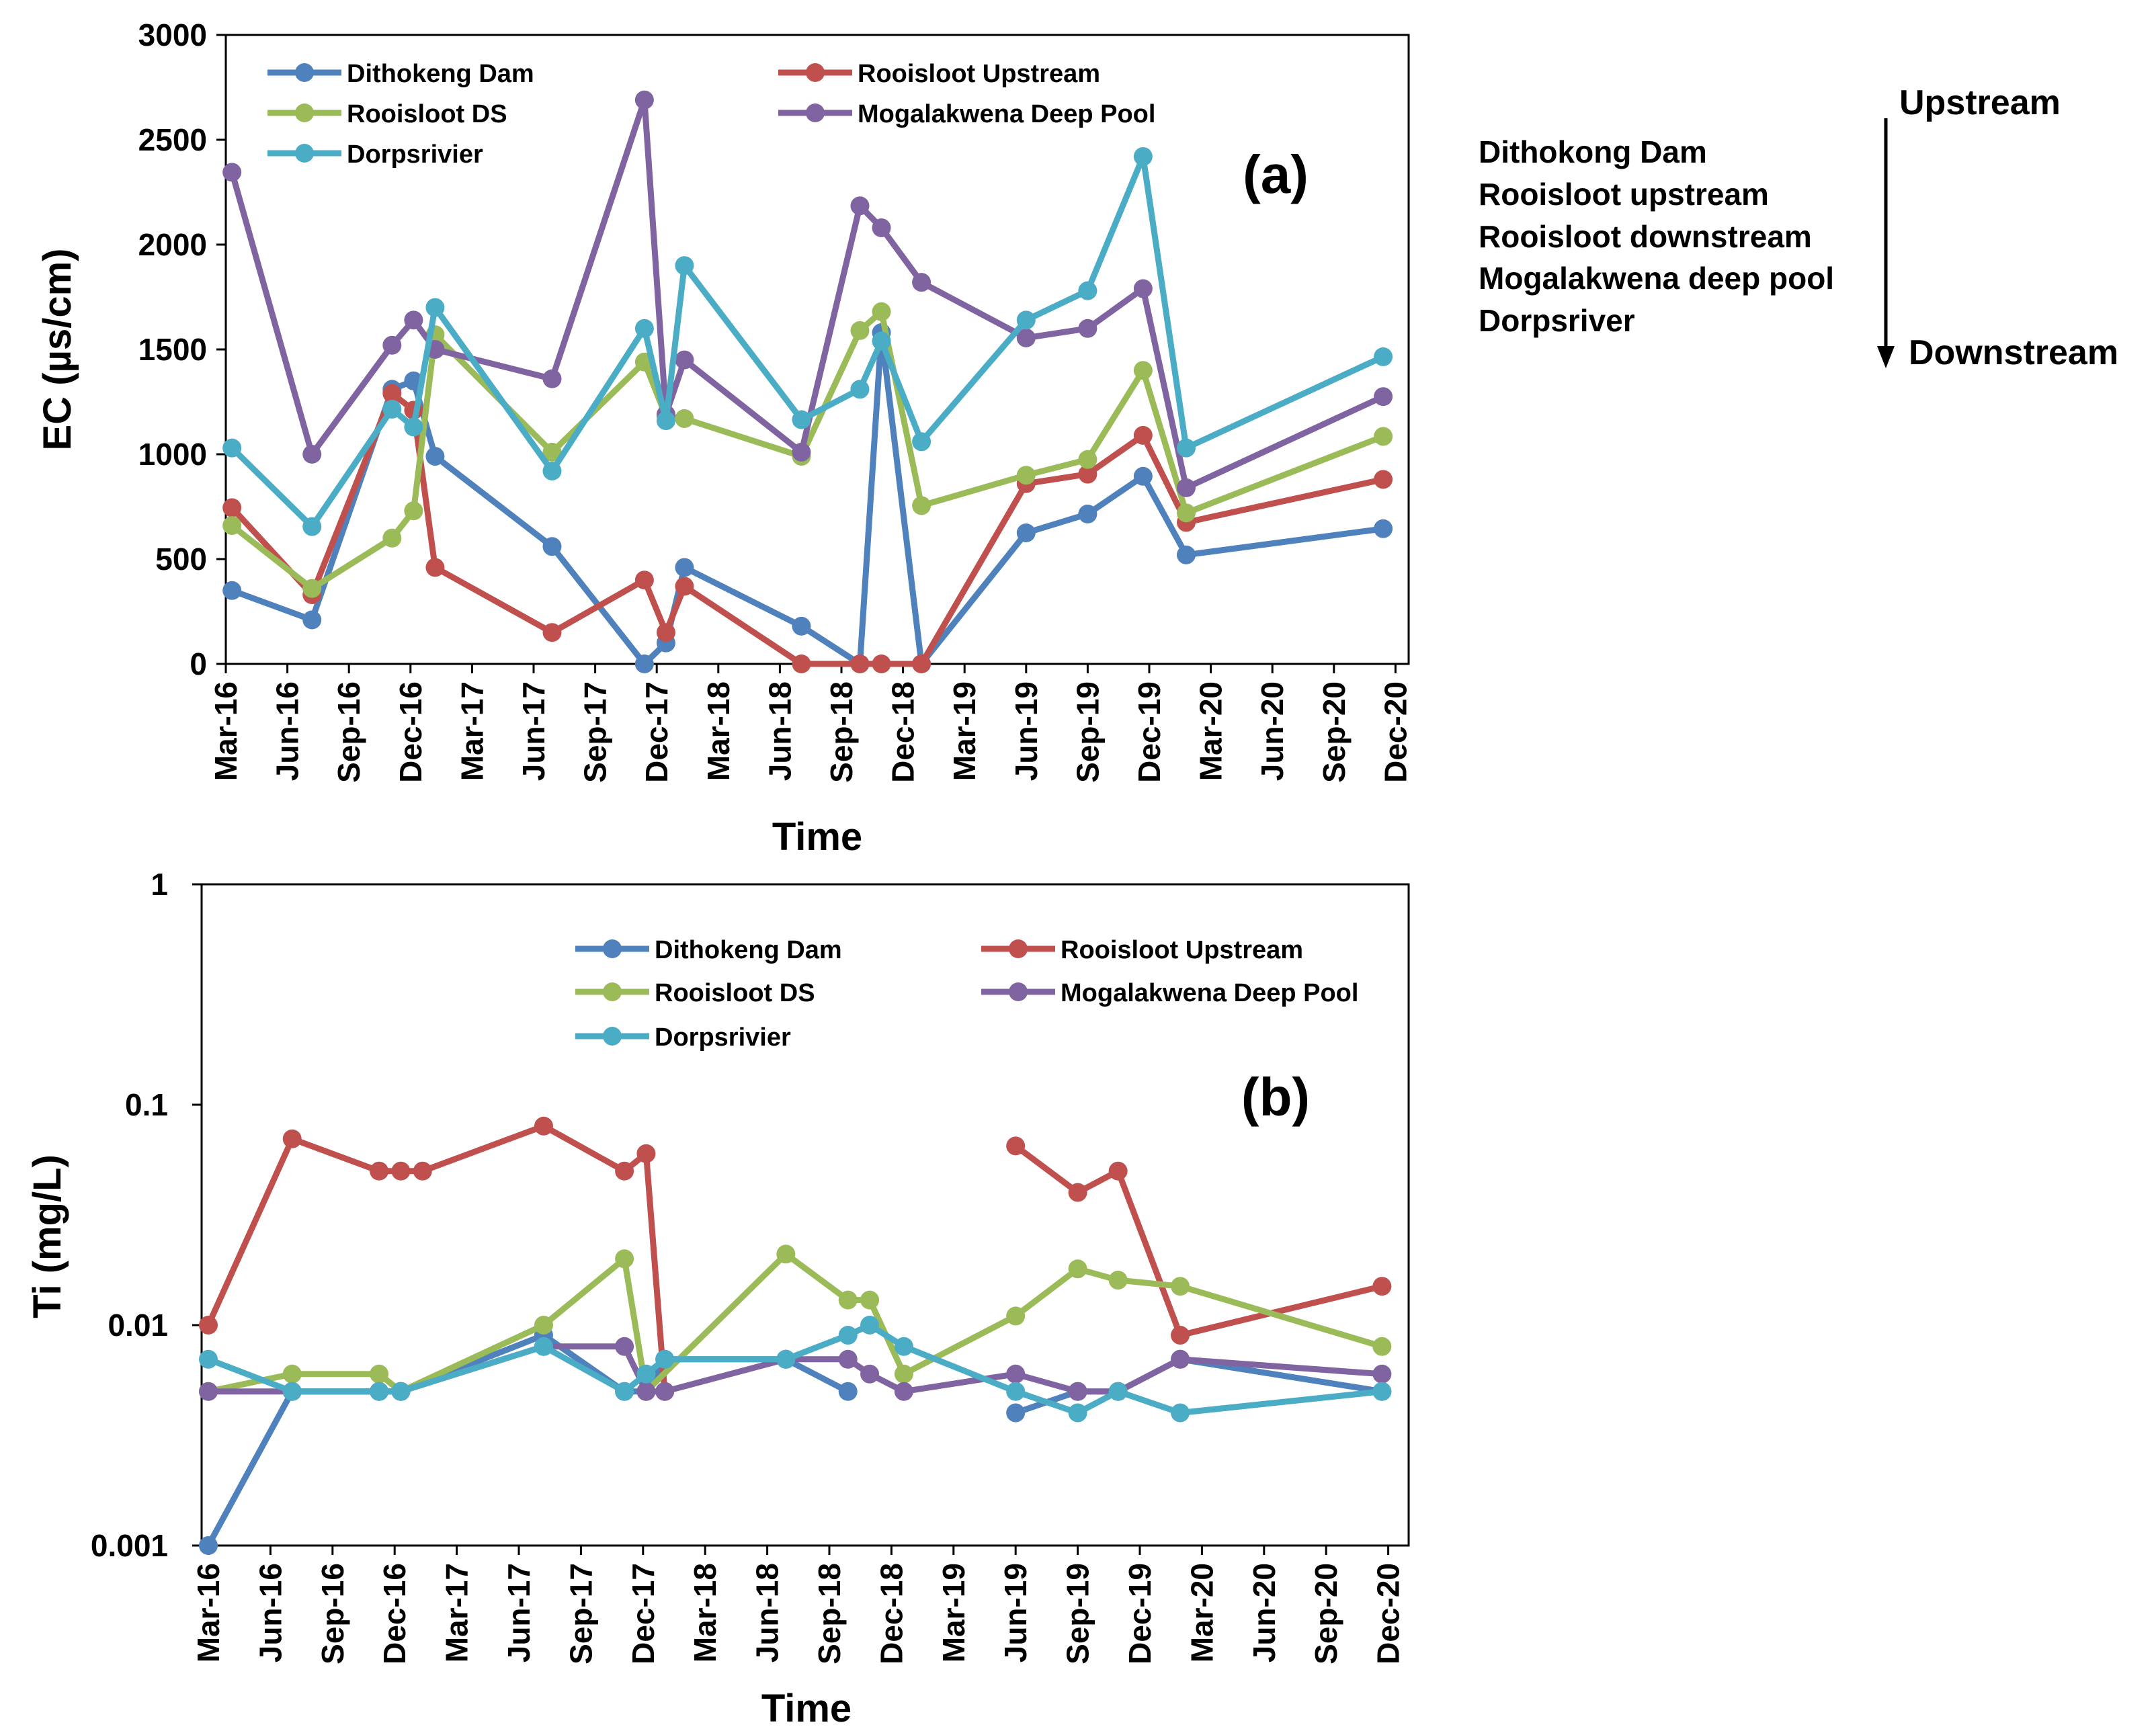 The image size is (2156, 1731). Describe the element at coordinates (808, 528) in the screenshot. I see `a-series-rooisloot-upstream` at that location.